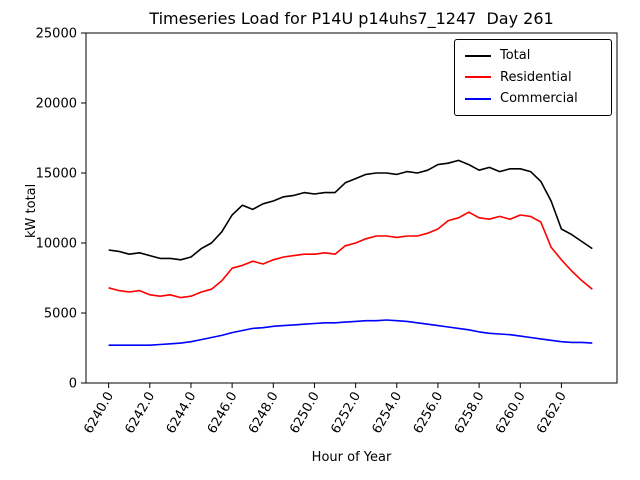  I want to click on x-tick-label: 6260.0, so click(511, 413).